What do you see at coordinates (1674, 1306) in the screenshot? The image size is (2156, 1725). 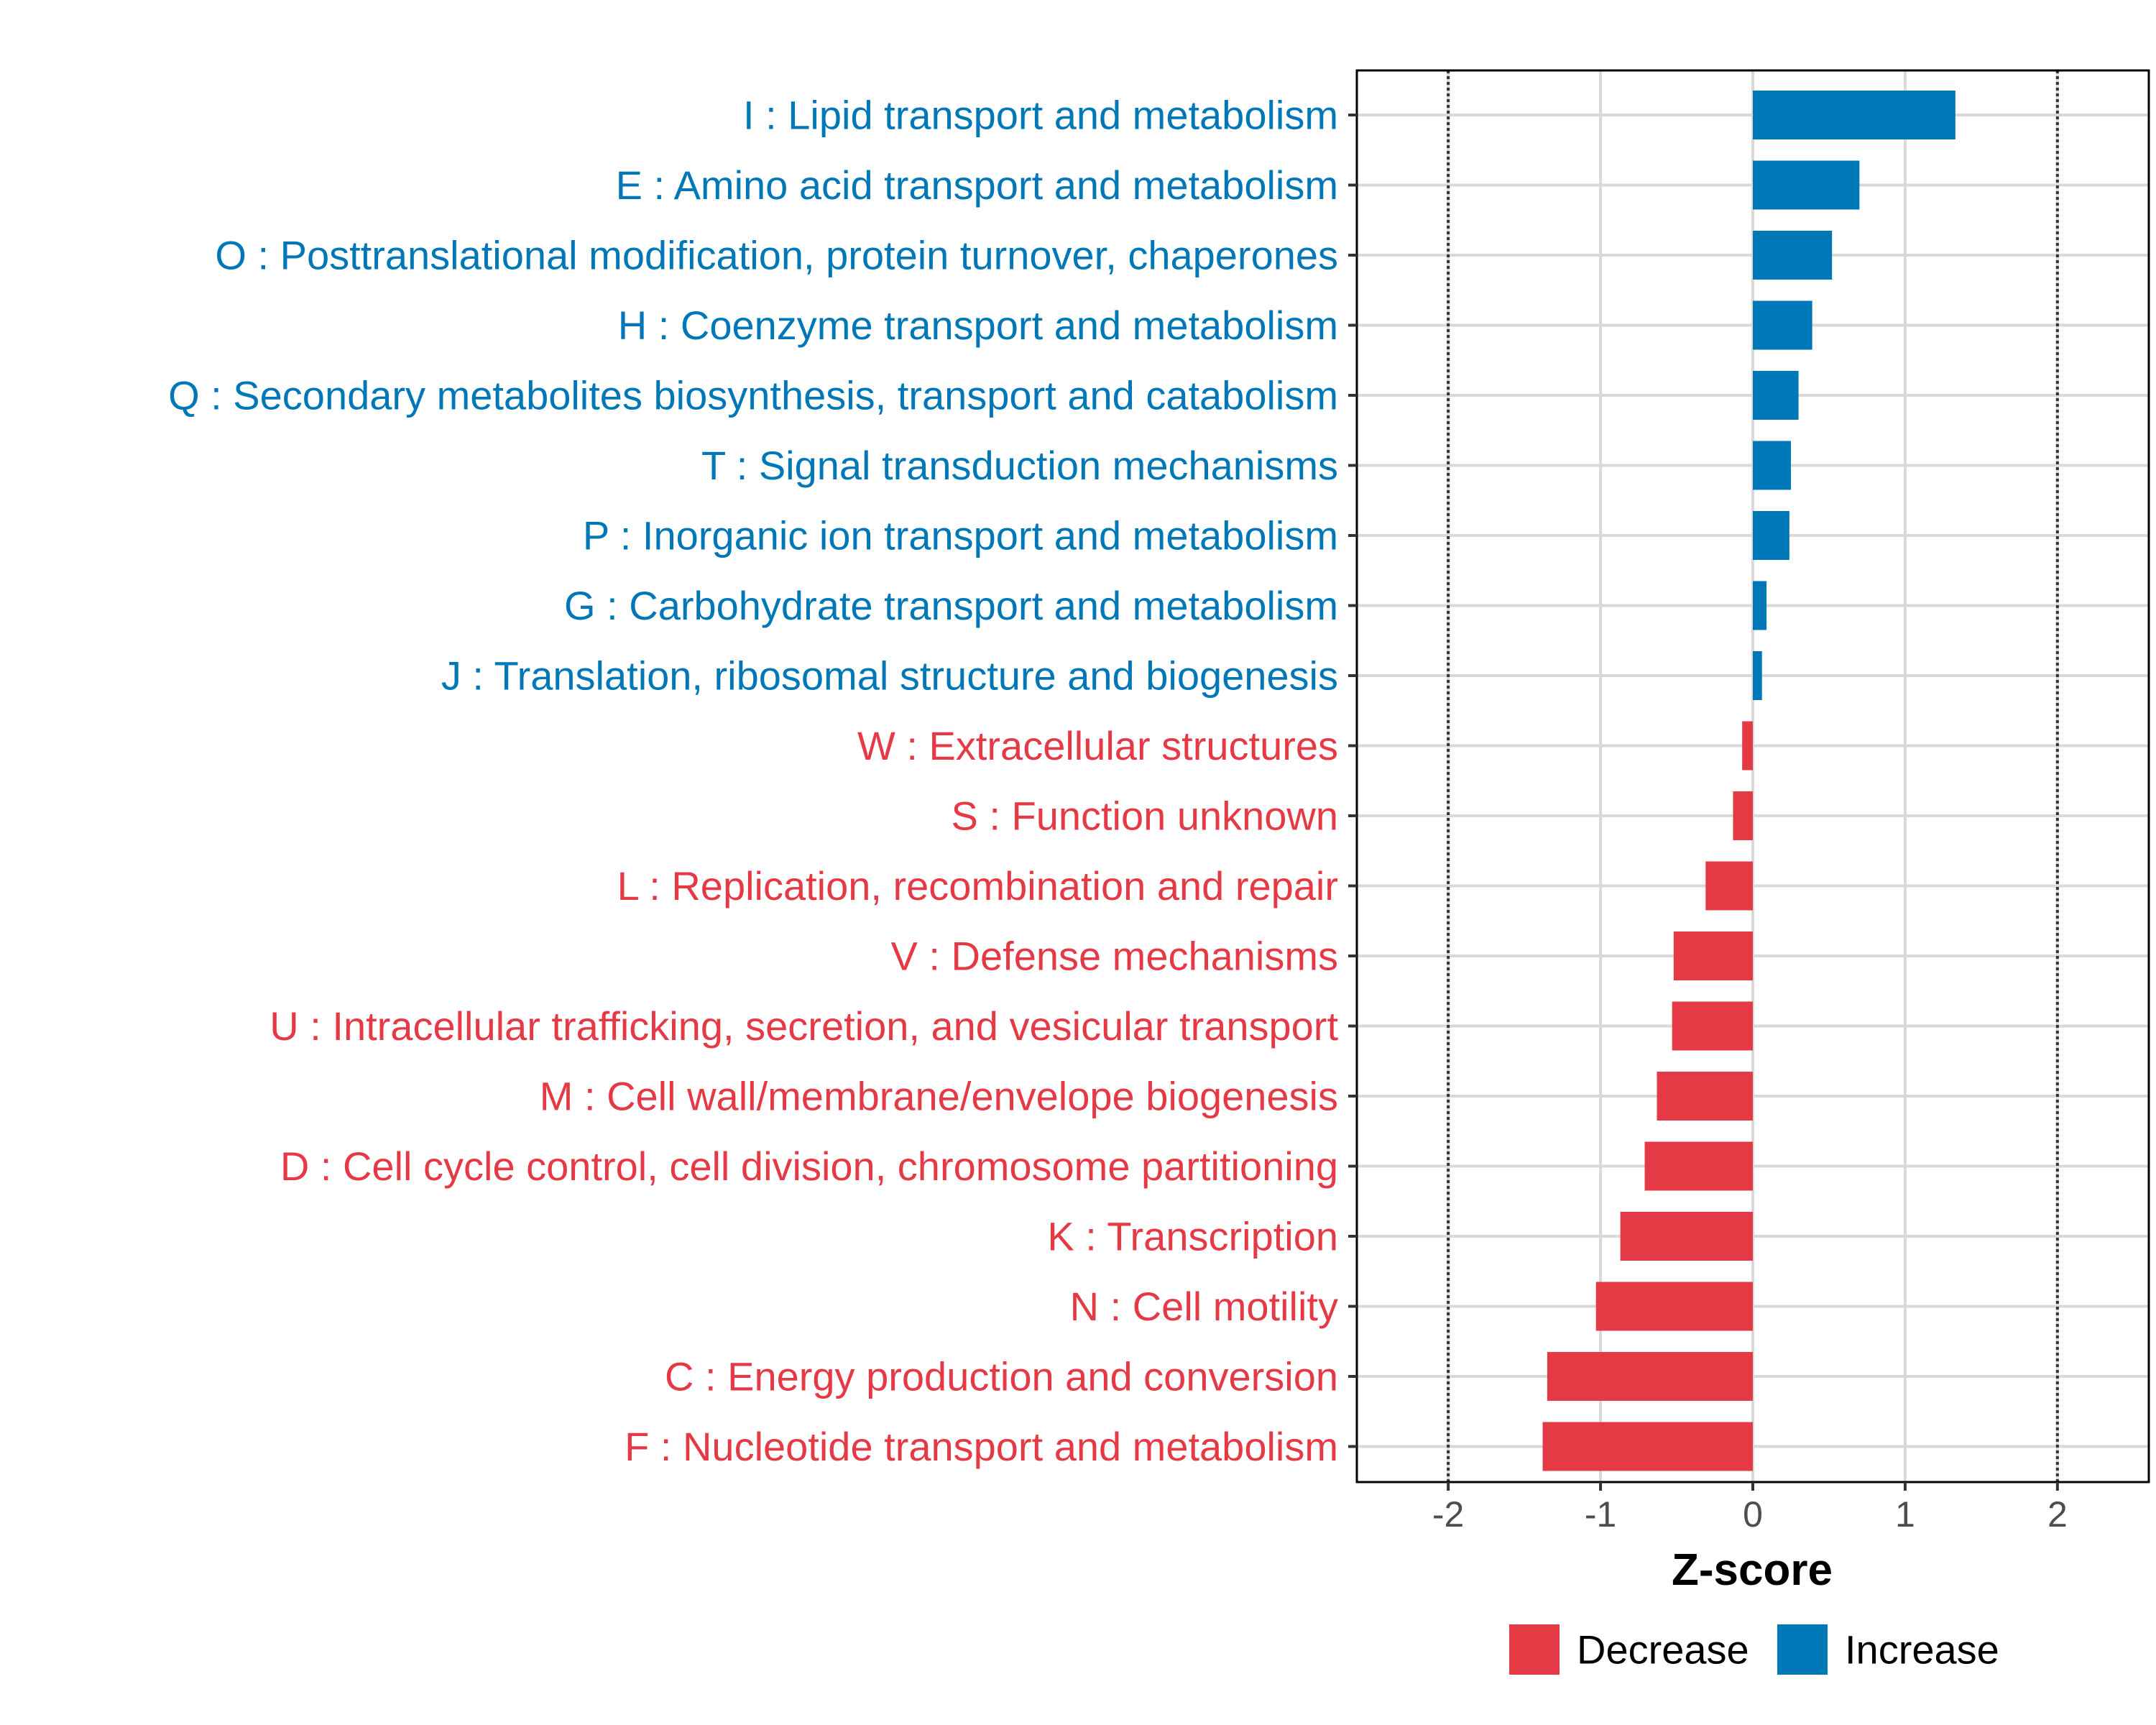 I see `bar-n` at bounding box center [1674, 1306].